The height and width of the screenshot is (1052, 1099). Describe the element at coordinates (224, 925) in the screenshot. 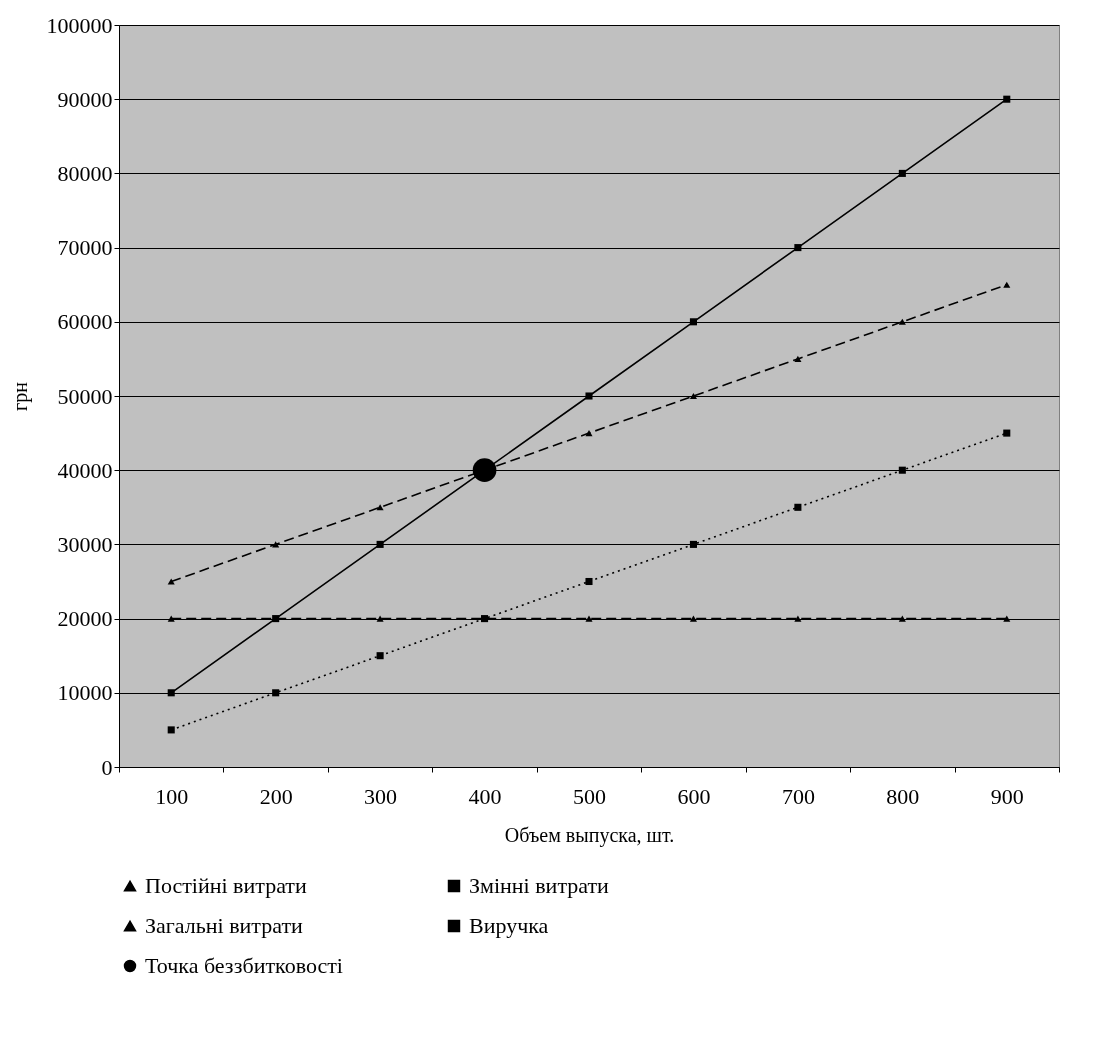

I see `legend-label: Загальні витрати` at that location.